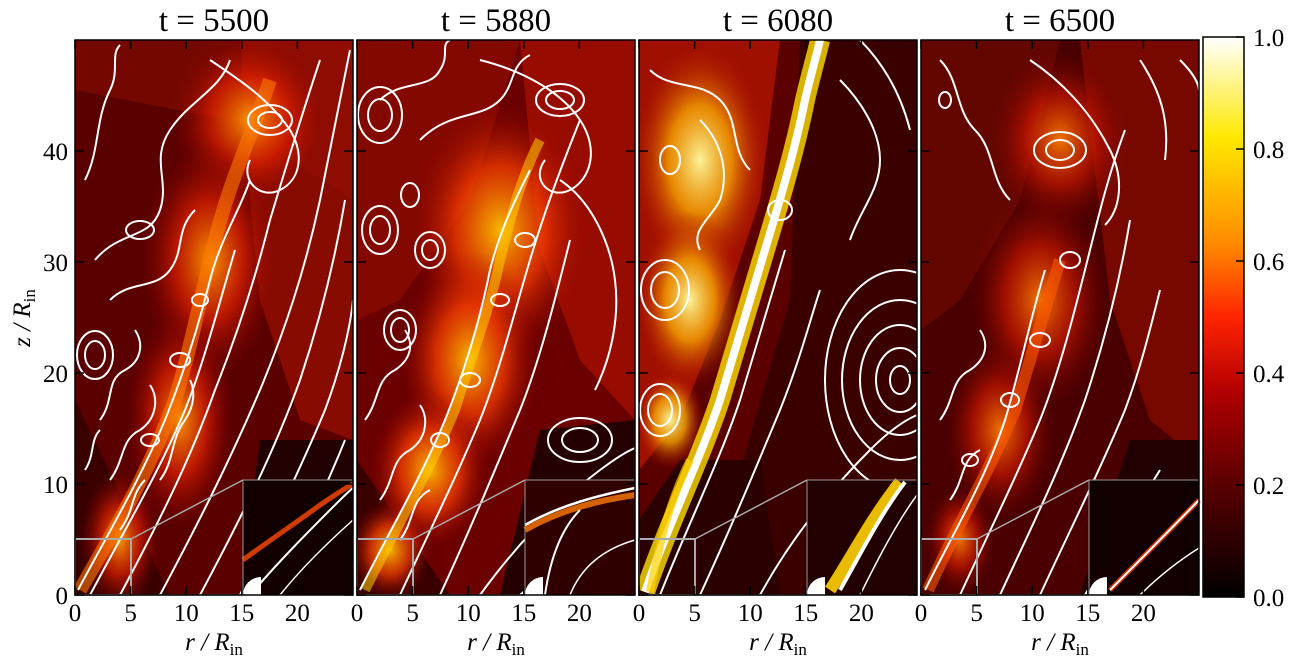  What do you see at coordinates (1144, 537) in the screenshot?
I see `panel-4-inset` at bounding box center [1144, 537].